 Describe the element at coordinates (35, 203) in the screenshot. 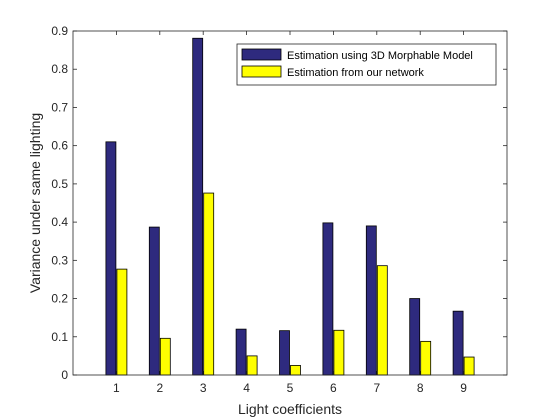

I see `y-axis-title: Variance under same lighting` at that location.